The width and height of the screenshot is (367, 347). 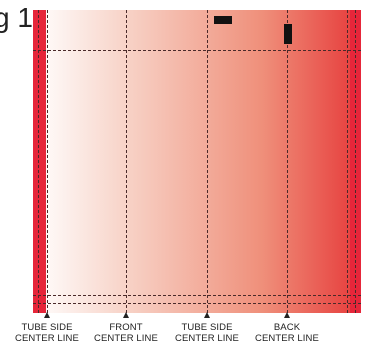 I want to click on caption-tube-side-center: TUBE SIDE CENTER LINE, so click(x=207, y=333).